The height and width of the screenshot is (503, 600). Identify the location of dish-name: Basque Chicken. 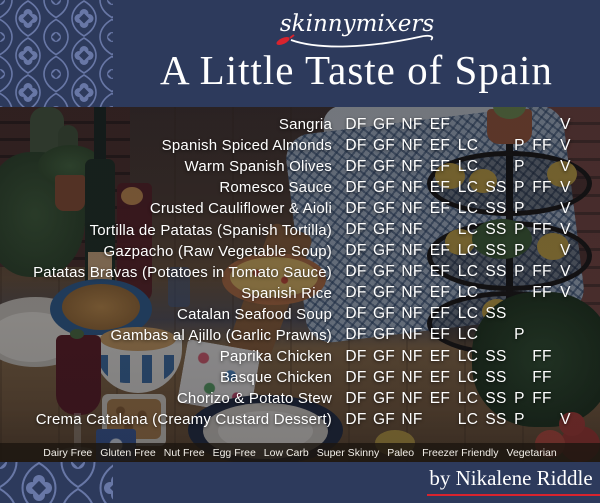
(275, 378).